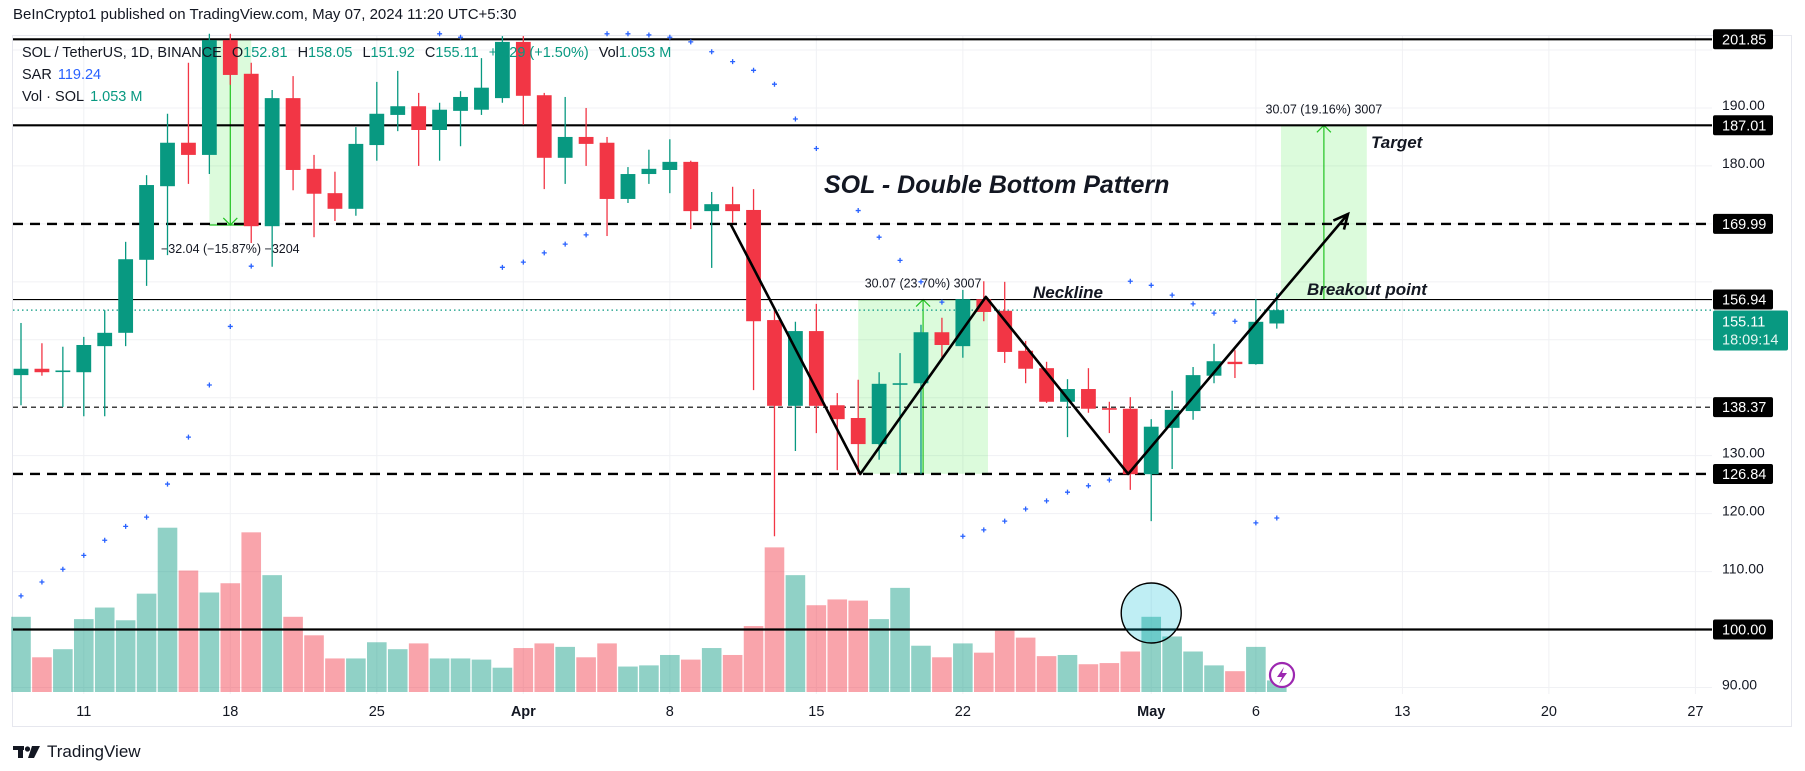 This screenshot has width=1805, height=771. What do you see at coordinates (996, 185) in the screenshot?
I see `chart-title: SOL - Double Bottom Pattern` at bounding box center [996, 185].